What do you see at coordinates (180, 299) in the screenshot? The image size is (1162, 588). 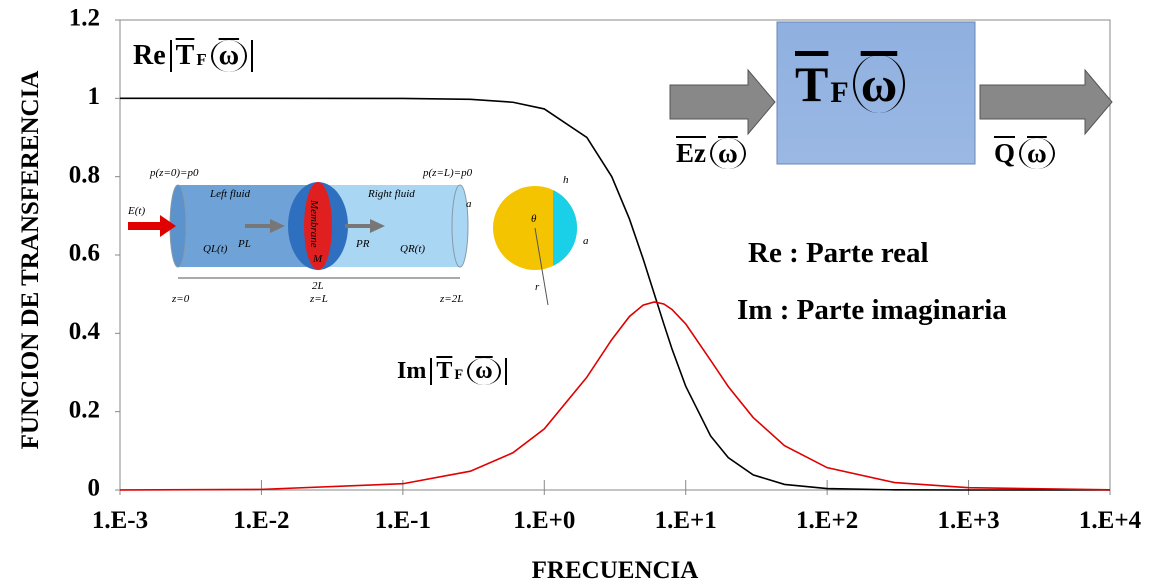 I see `inset-label: z=0` at bounding box center [180, 299].